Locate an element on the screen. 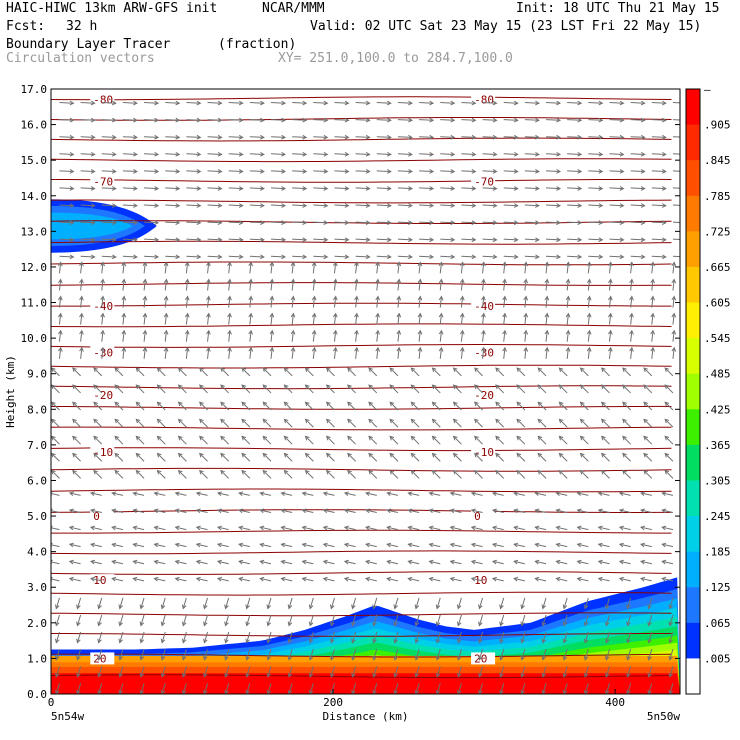 The image size is (740, 740). contour-label: -80 is located at coordinates (484, 100).